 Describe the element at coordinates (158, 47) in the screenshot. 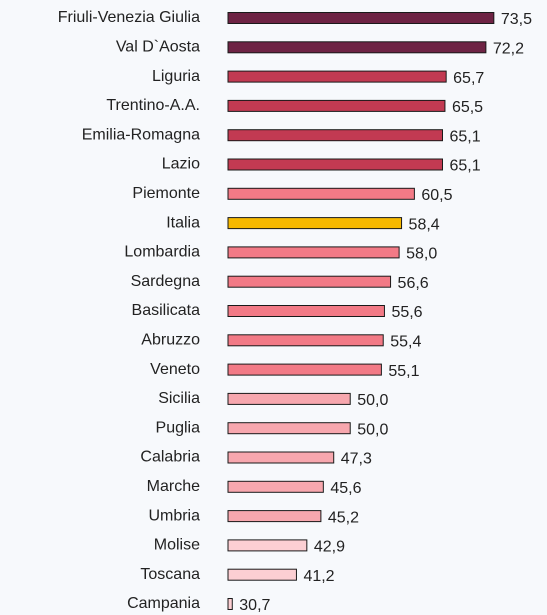

I see `category-label: Val D`Aosta` at that location.